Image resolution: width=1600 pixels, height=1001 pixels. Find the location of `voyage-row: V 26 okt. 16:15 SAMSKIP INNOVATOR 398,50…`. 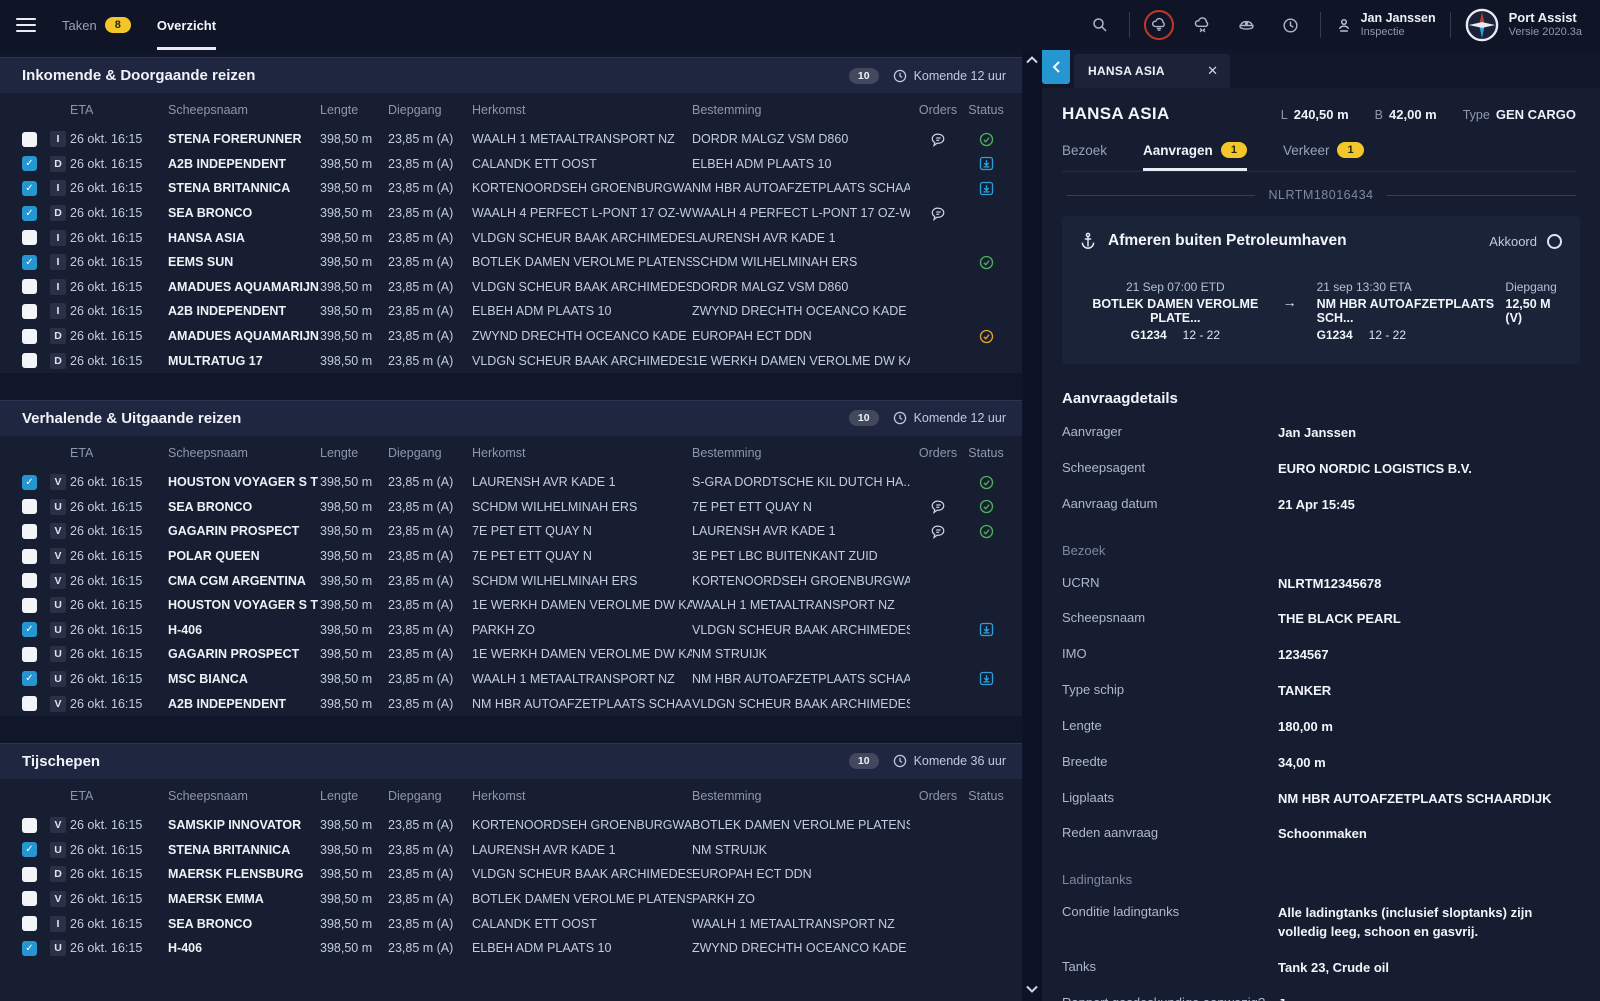

voyage-row: V 26 okt. 16:15 SAMSKIP INNOVATOR 398,50… is located at coordinates (511, 825).